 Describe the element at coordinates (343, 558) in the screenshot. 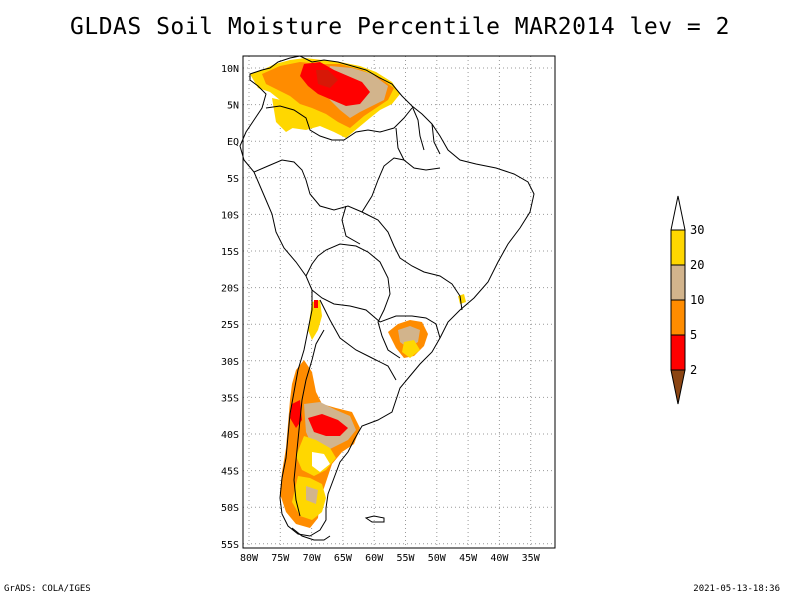

I see `x-tick-label: 65W` at that location.